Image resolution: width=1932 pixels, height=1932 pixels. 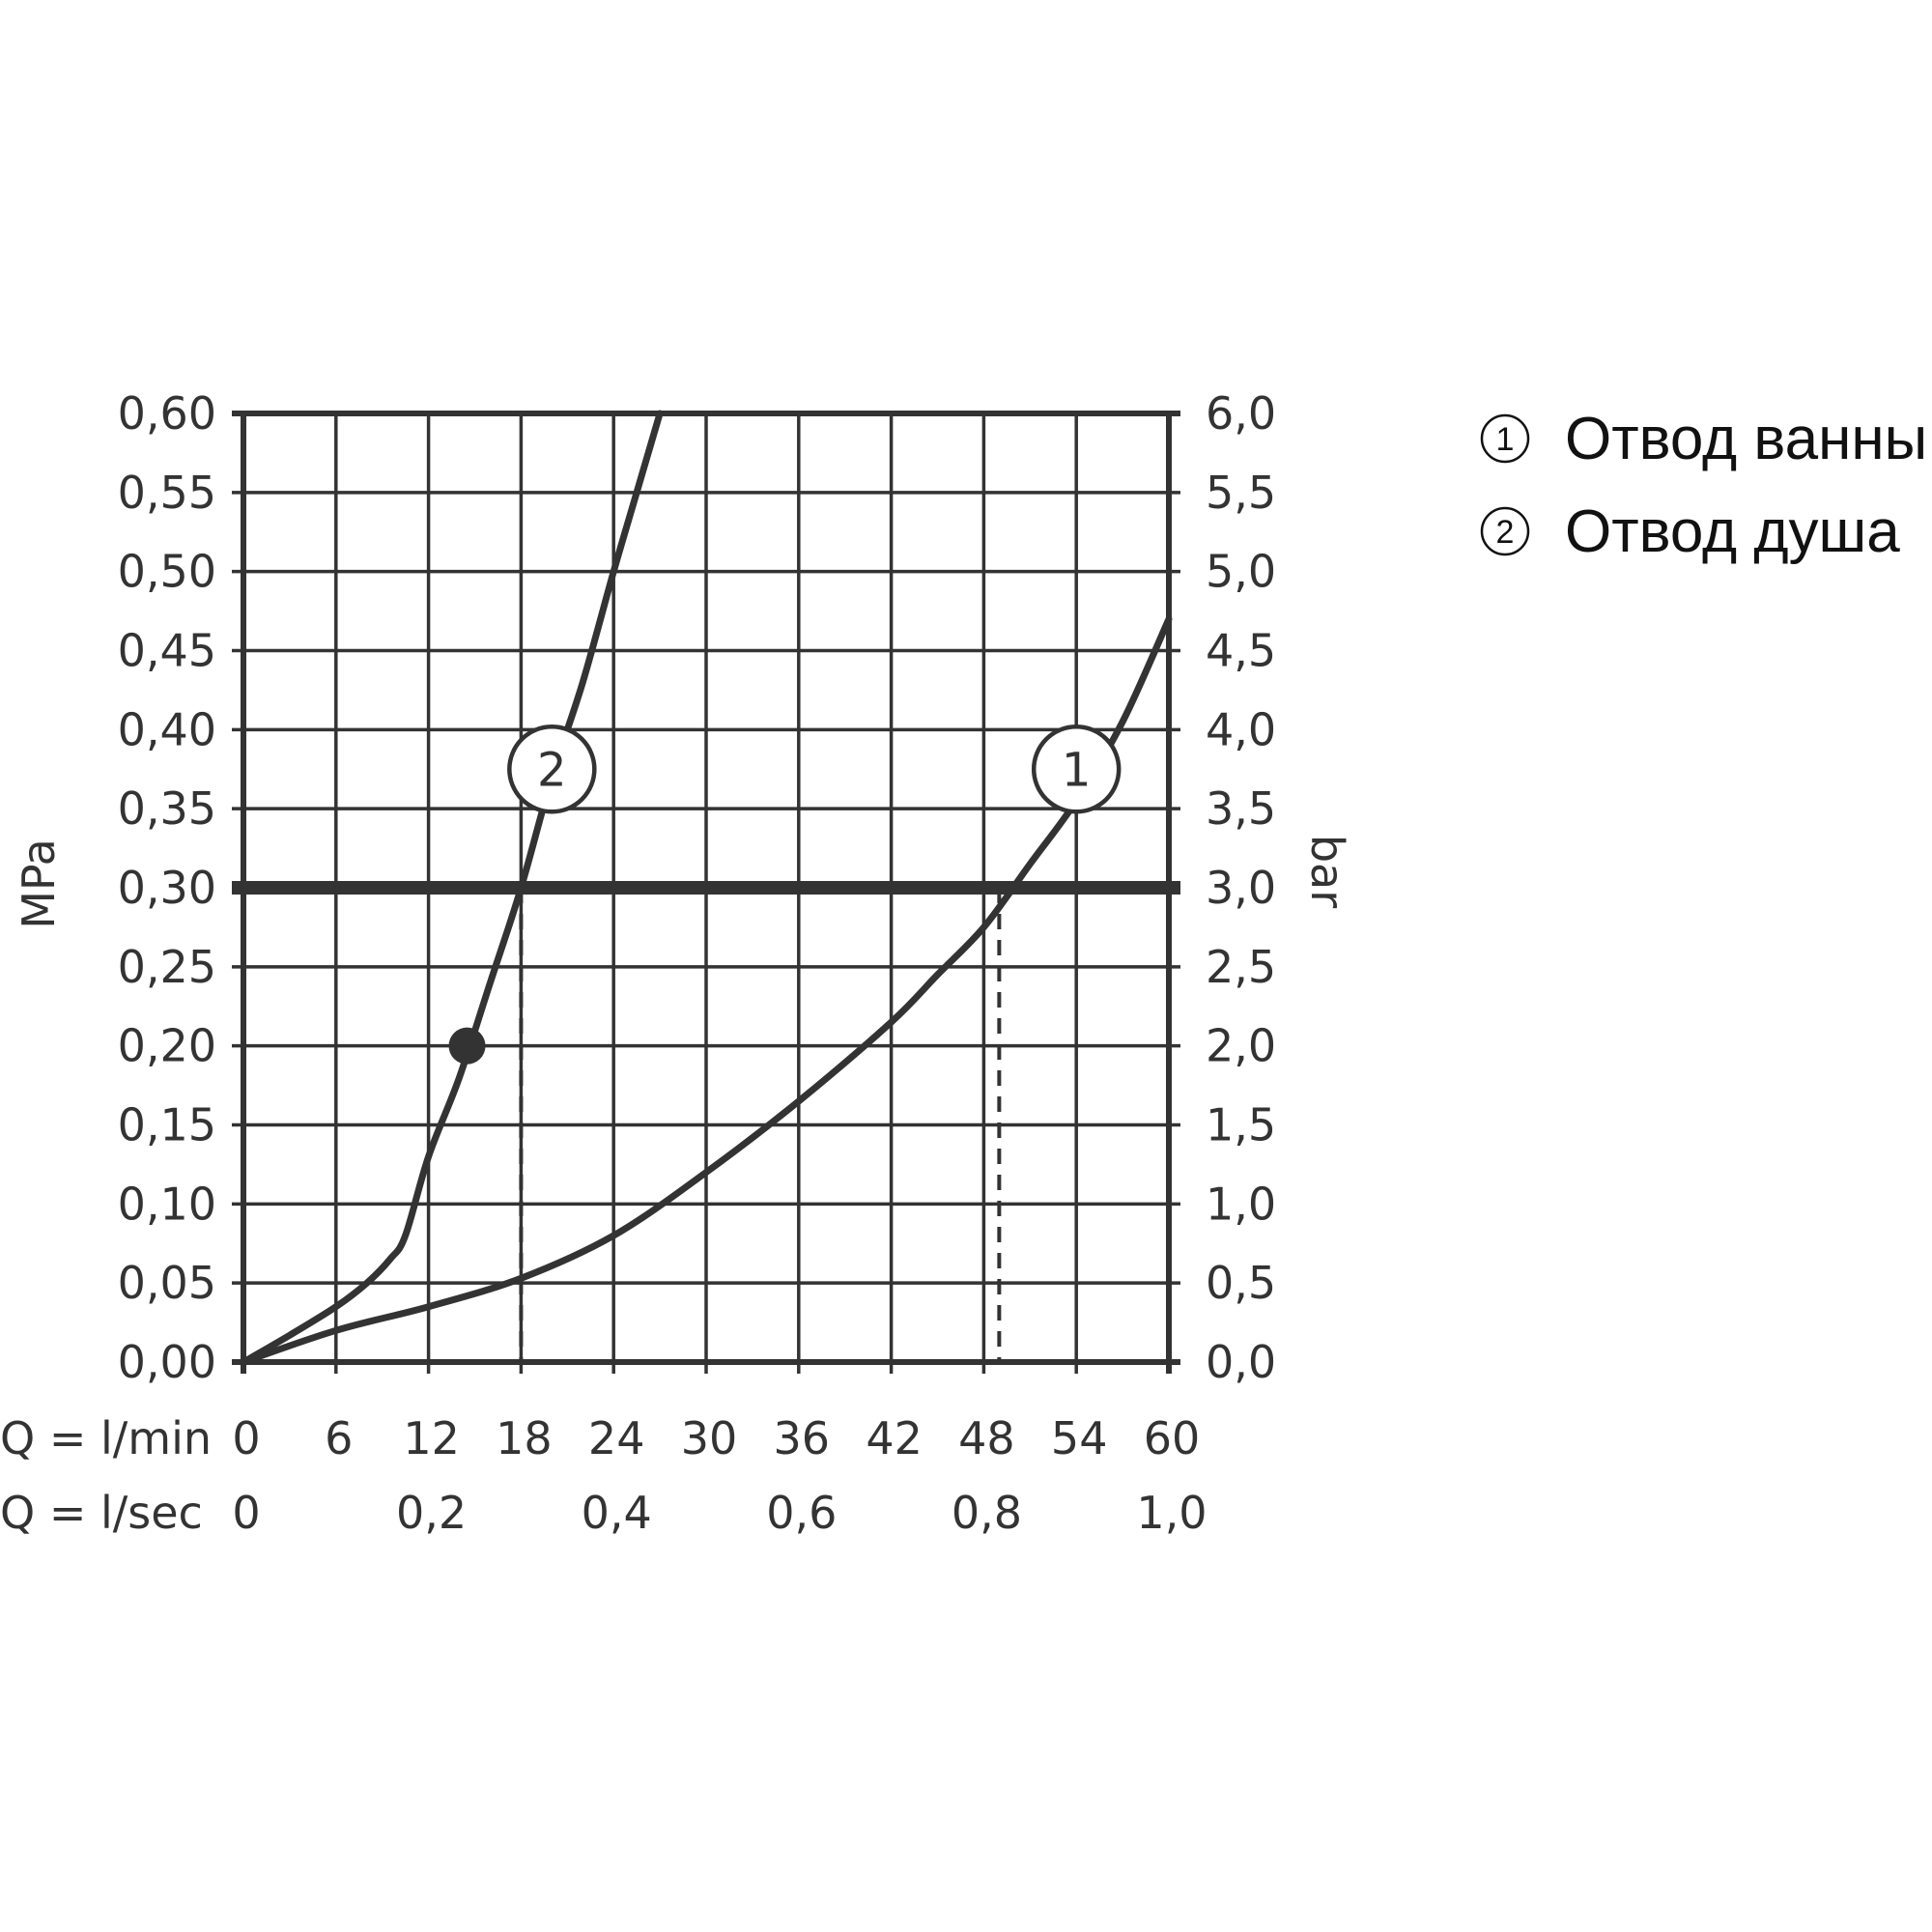 I want to click on operating-point-marker, so click(x=467, y=1046).